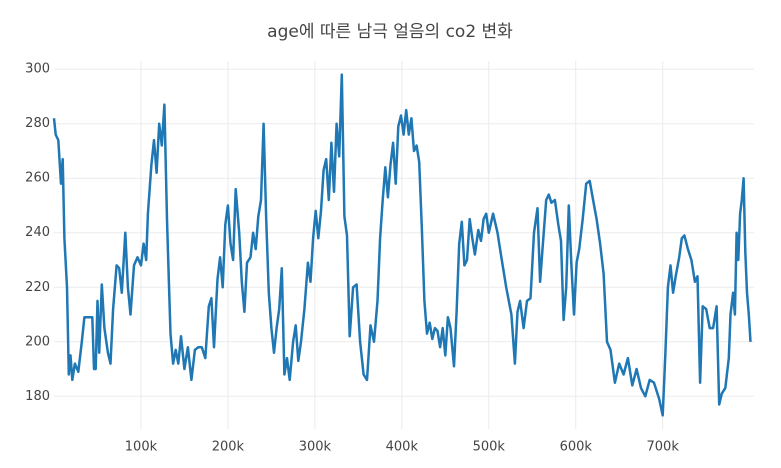 The height and width of the screenshot is (468, 781). I want to click on y-tick-label: 200, so click(37, 341).